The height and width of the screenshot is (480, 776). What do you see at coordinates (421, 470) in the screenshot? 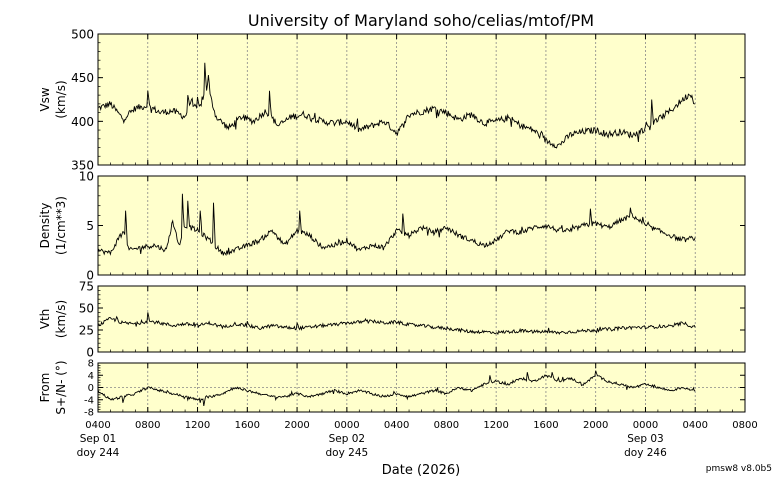
I see `x-axis-label: Date (2026)` at bounding box center [421, 470].